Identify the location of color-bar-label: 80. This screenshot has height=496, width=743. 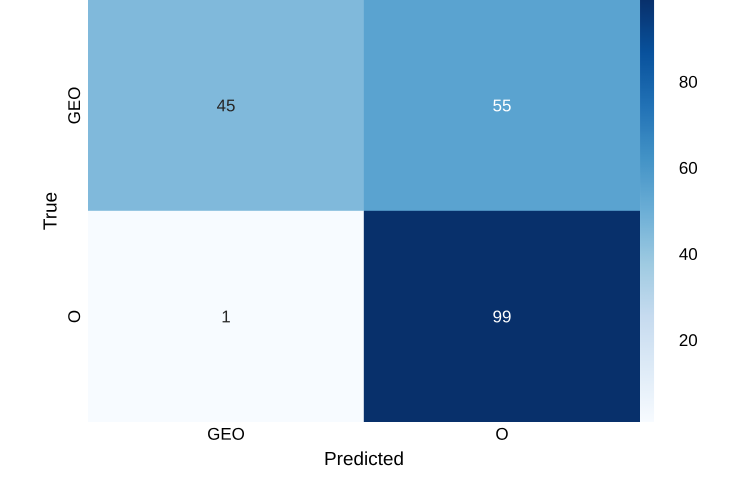
(689, 82).